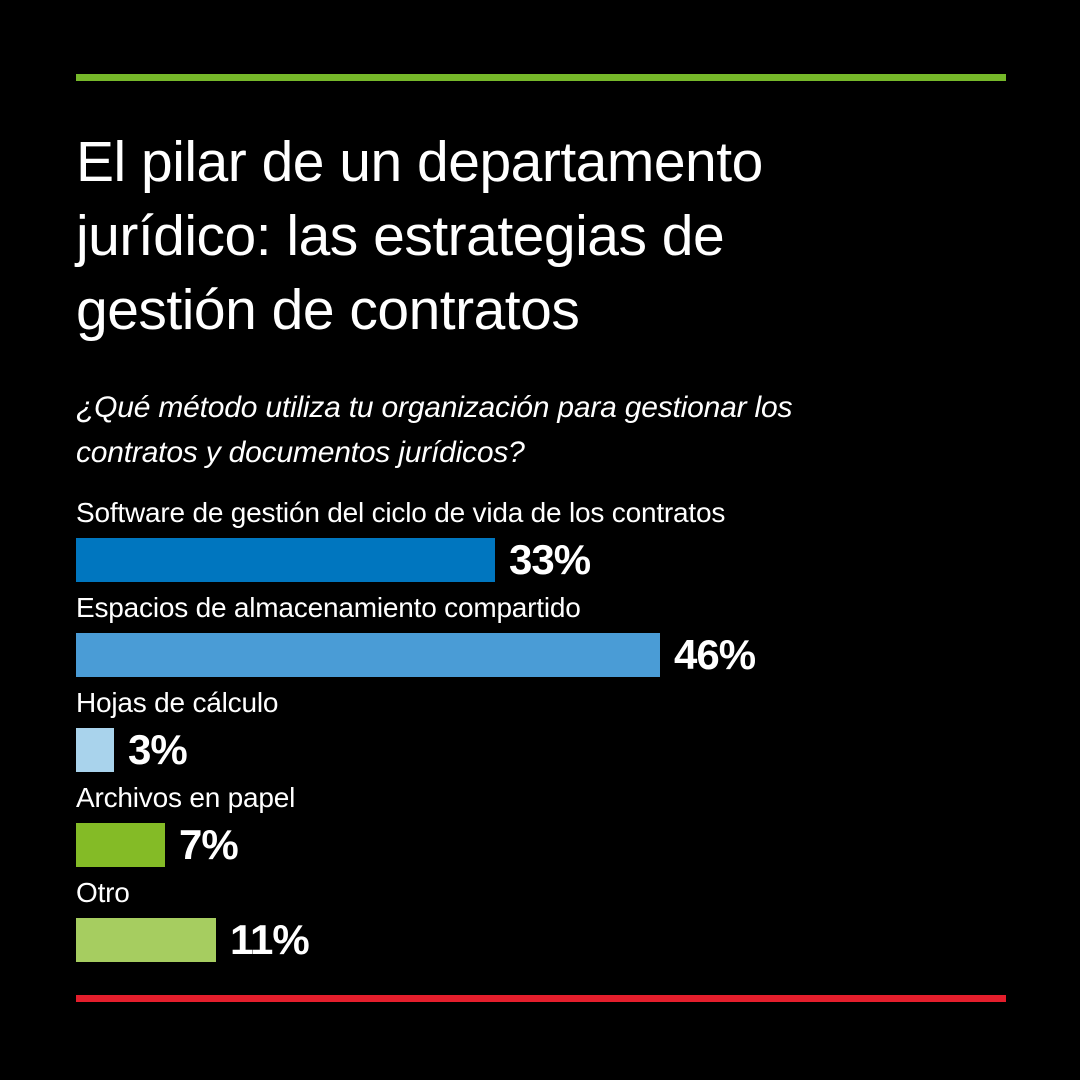 Image resolution: width=1080 pixels, height=1080 pixels. I want to click on bar-category-label: Otro, so click(103, 892).